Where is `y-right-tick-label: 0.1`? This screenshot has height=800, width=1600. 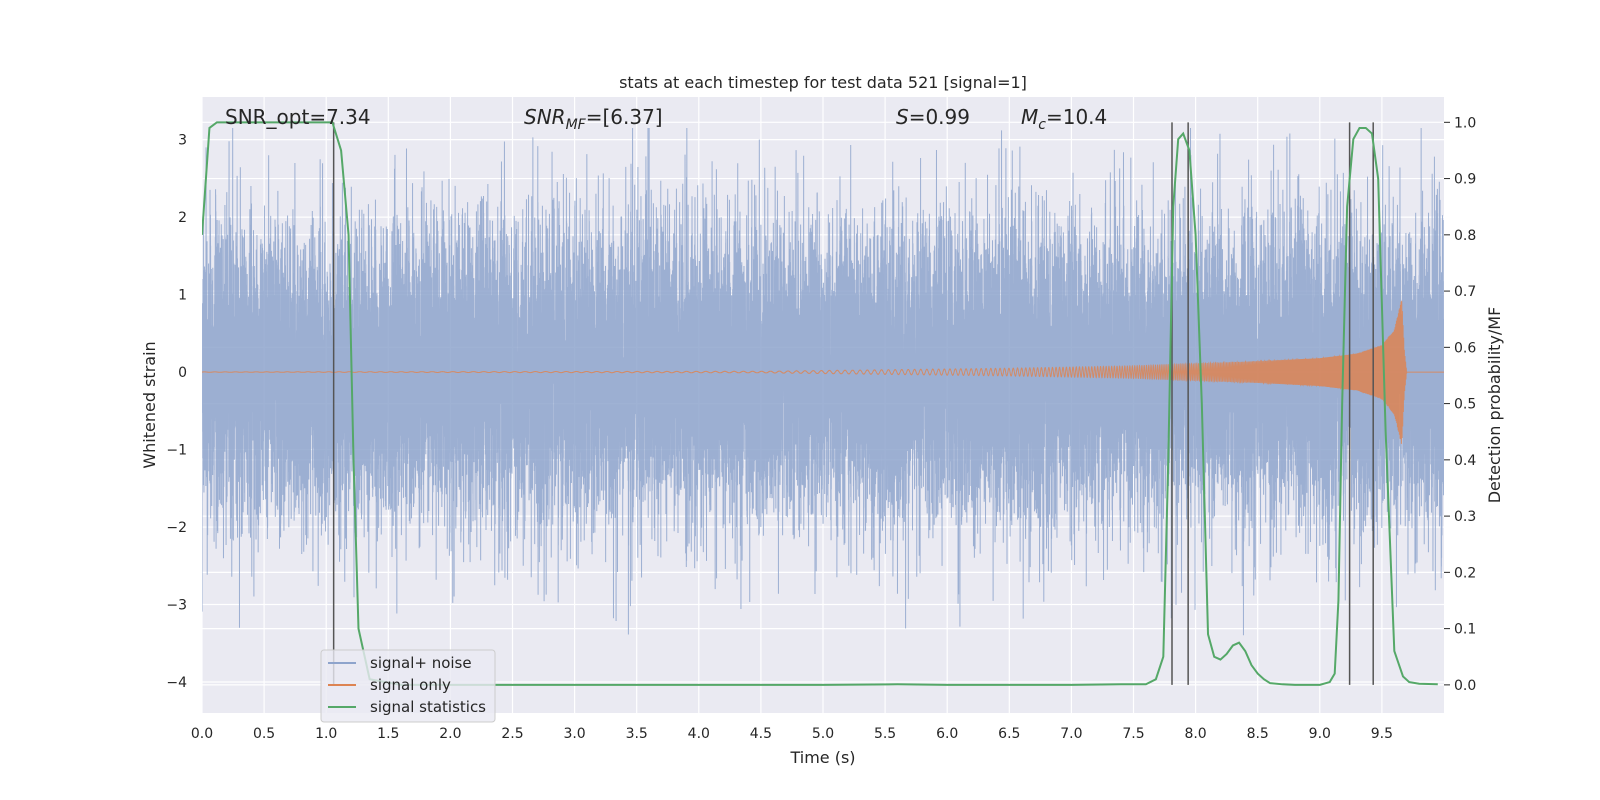 y-right-tick-label: 0.1 is located at coordinates (1465, 630).